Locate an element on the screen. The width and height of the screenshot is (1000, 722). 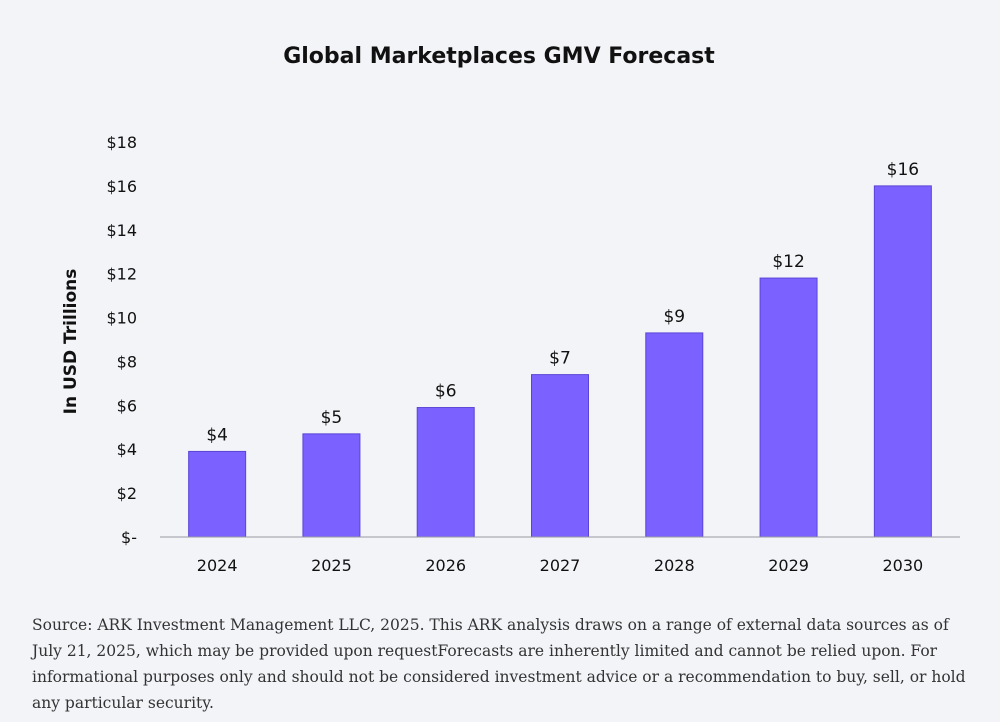
y-tick-label: $12 is located at coordinates (121, 274).